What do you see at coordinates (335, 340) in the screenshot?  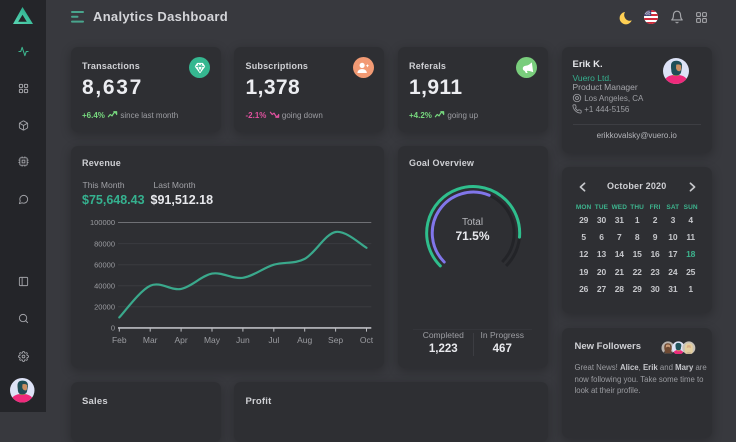 I see `svg-text: Sep` at bounding box center [335, 340].